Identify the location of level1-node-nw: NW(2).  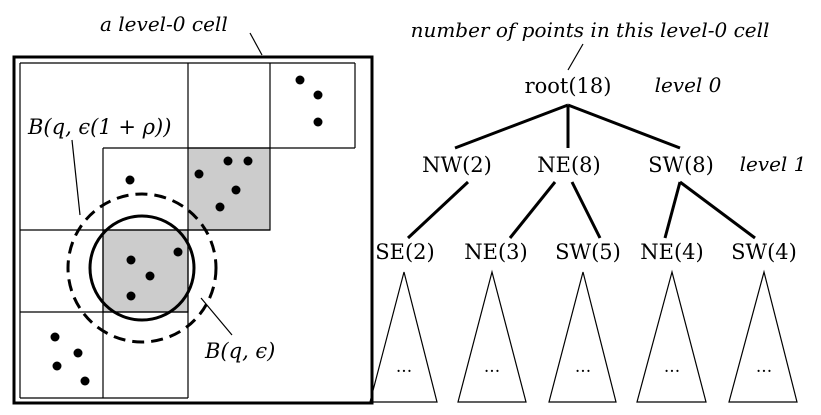
(457, 165).